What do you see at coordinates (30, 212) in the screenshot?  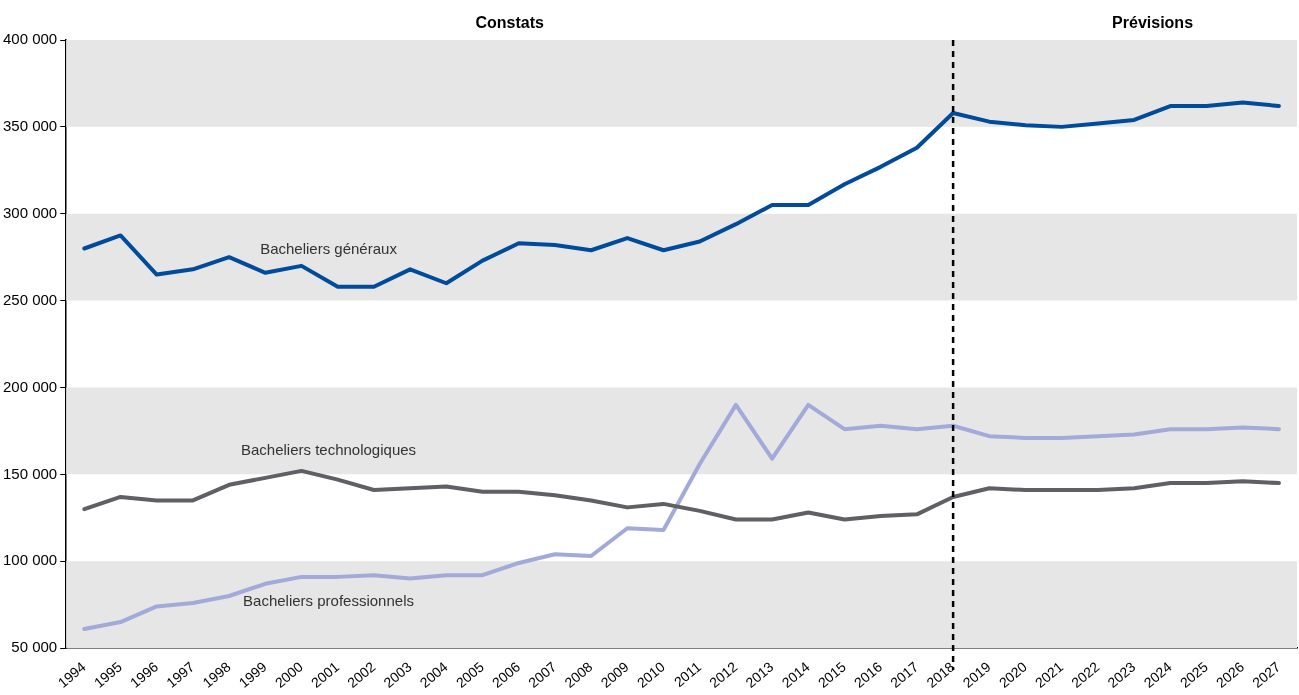 I see `y-tick-label: 300 000` at bounding box center [30, 212].